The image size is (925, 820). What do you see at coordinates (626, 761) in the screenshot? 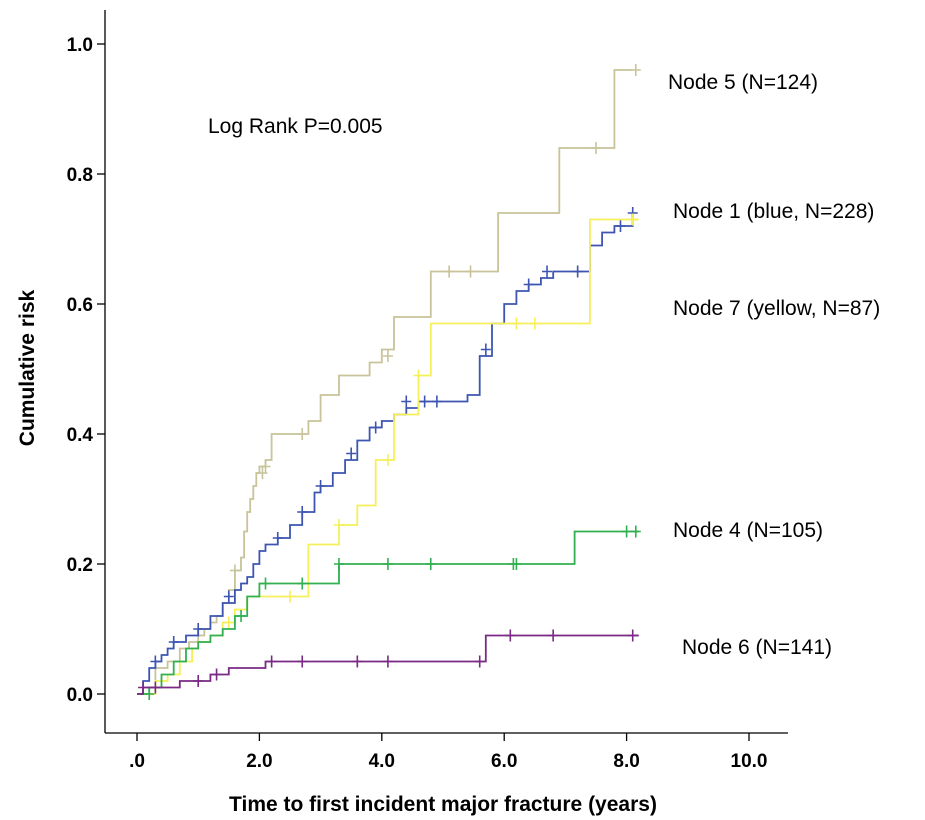
I see `x-tick-label: 8.0` at bounding box center [626, 761].